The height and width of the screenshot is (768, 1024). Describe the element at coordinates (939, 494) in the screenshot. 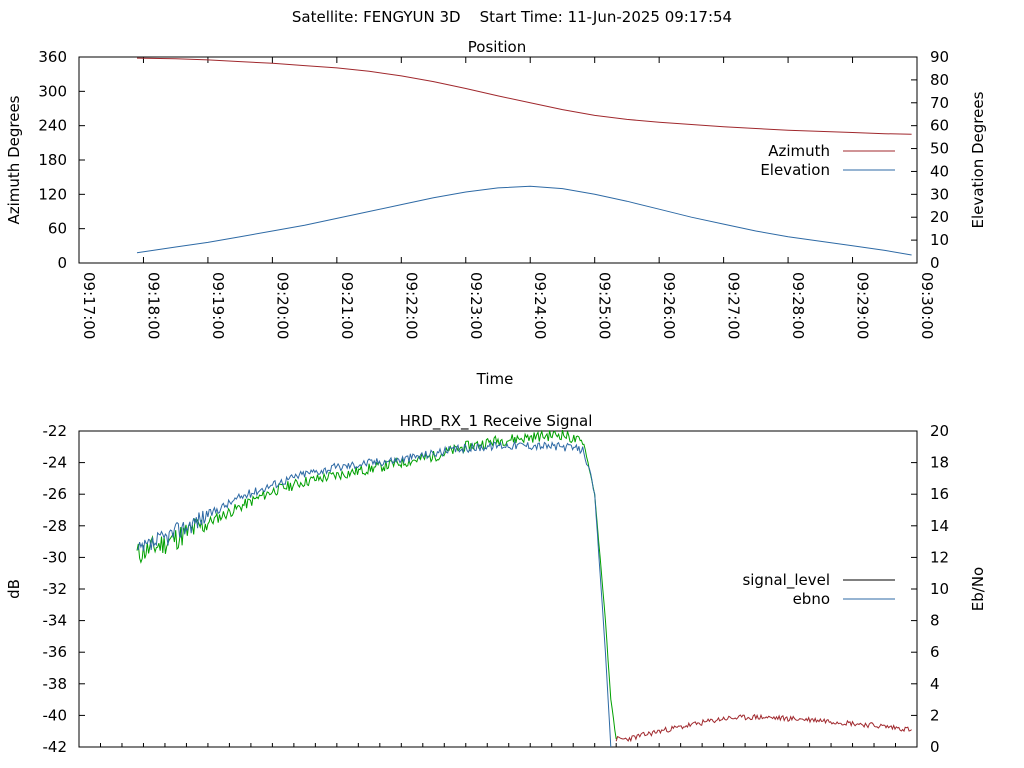

I see `signal-y2-tick-label: 16` at that location.